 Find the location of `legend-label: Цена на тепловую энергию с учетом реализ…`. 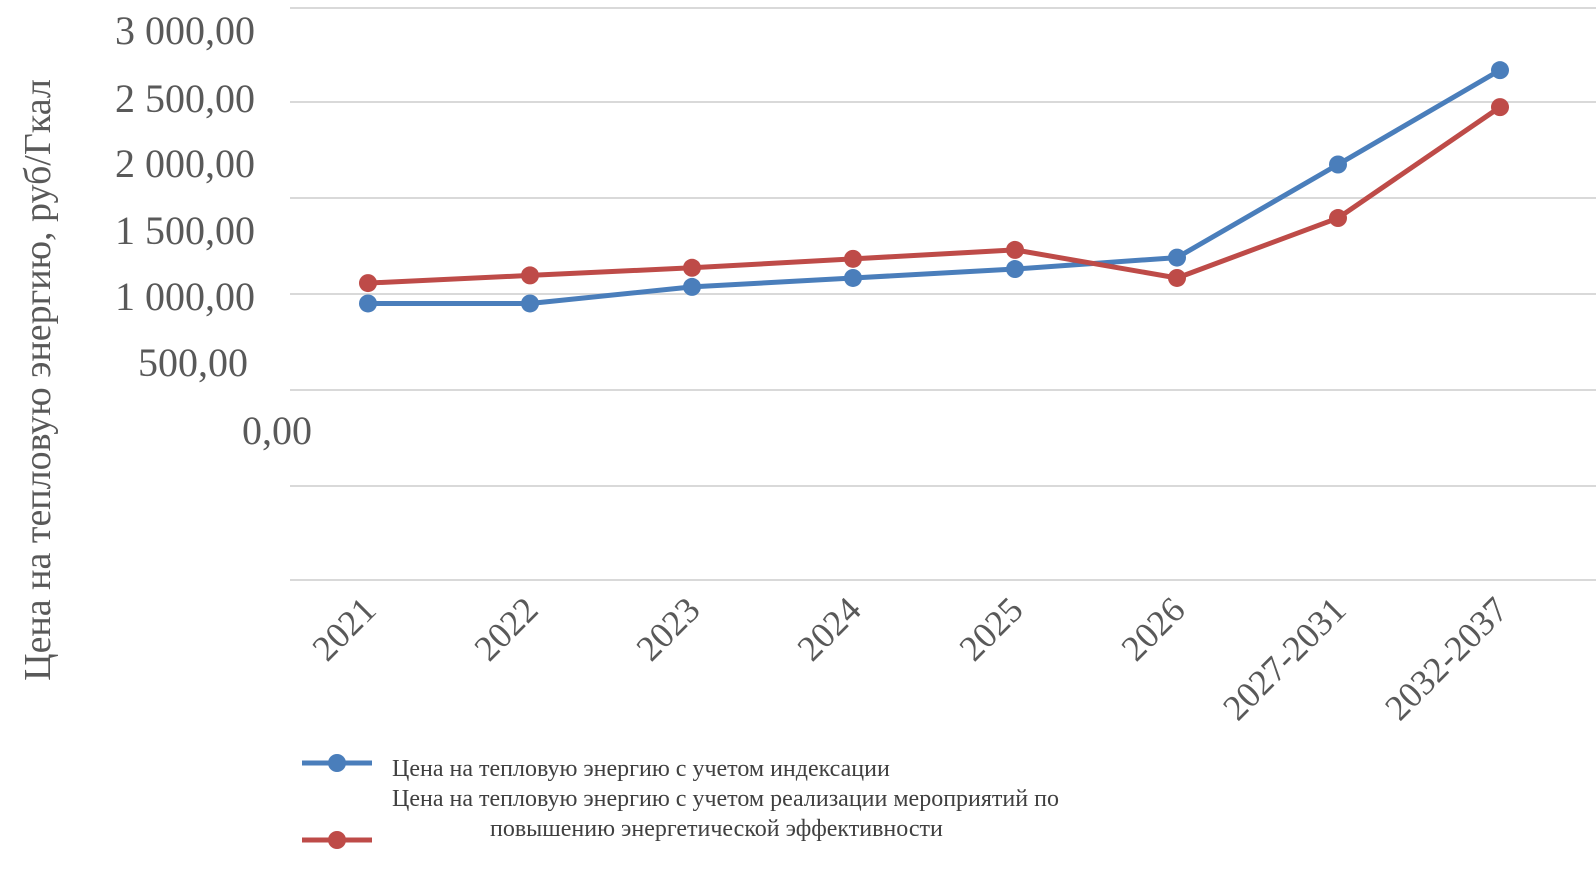

legend-label: Цена на тепловую энергию с учетом реализ… is located at coordinates (725, 799).